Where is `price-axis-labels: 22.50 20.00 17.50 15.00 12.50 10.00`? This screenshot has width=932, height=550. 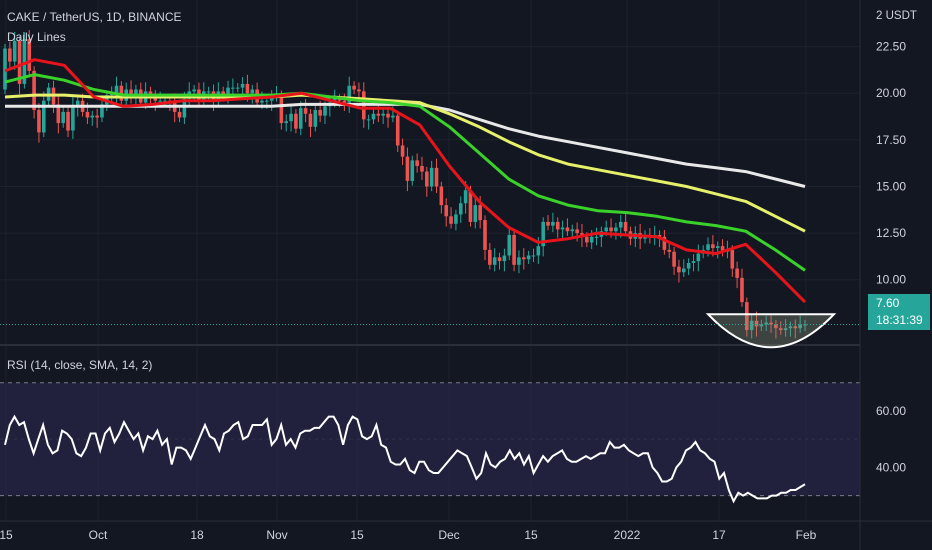 price-axis-labels: 22.50 20.00 17.50 15.00 12.50 10.00 is located at coordinates (891, 163).